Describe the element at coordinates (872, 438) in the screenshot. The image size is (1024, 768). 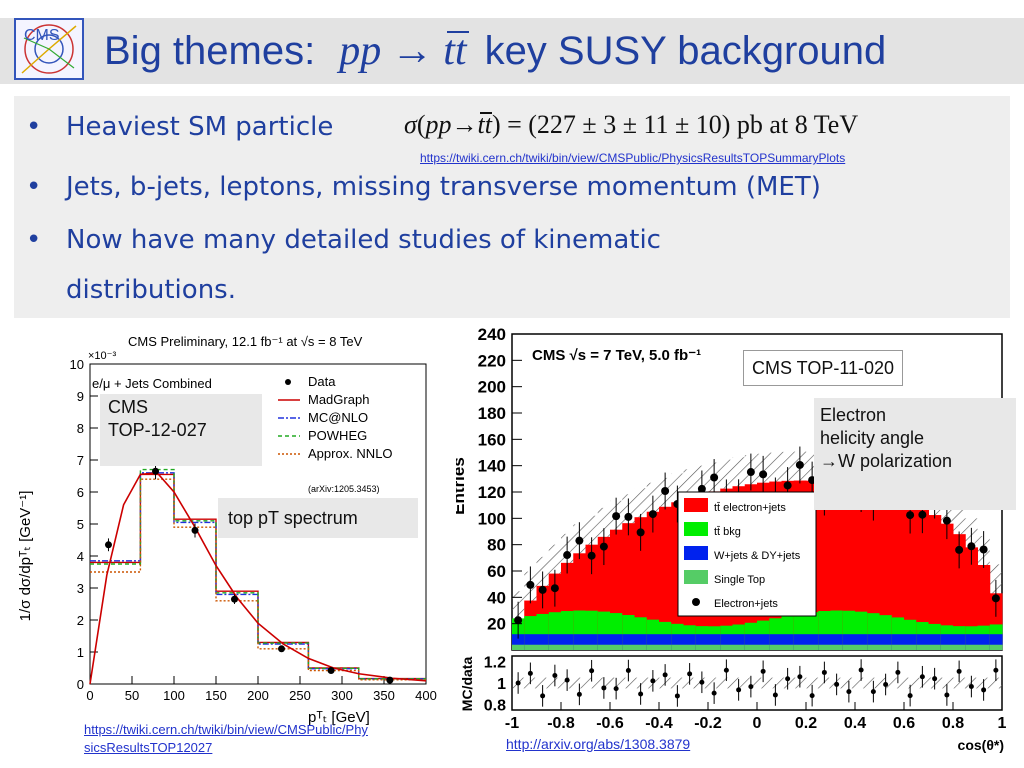
I see `callout-line: helicity angle` at that location.